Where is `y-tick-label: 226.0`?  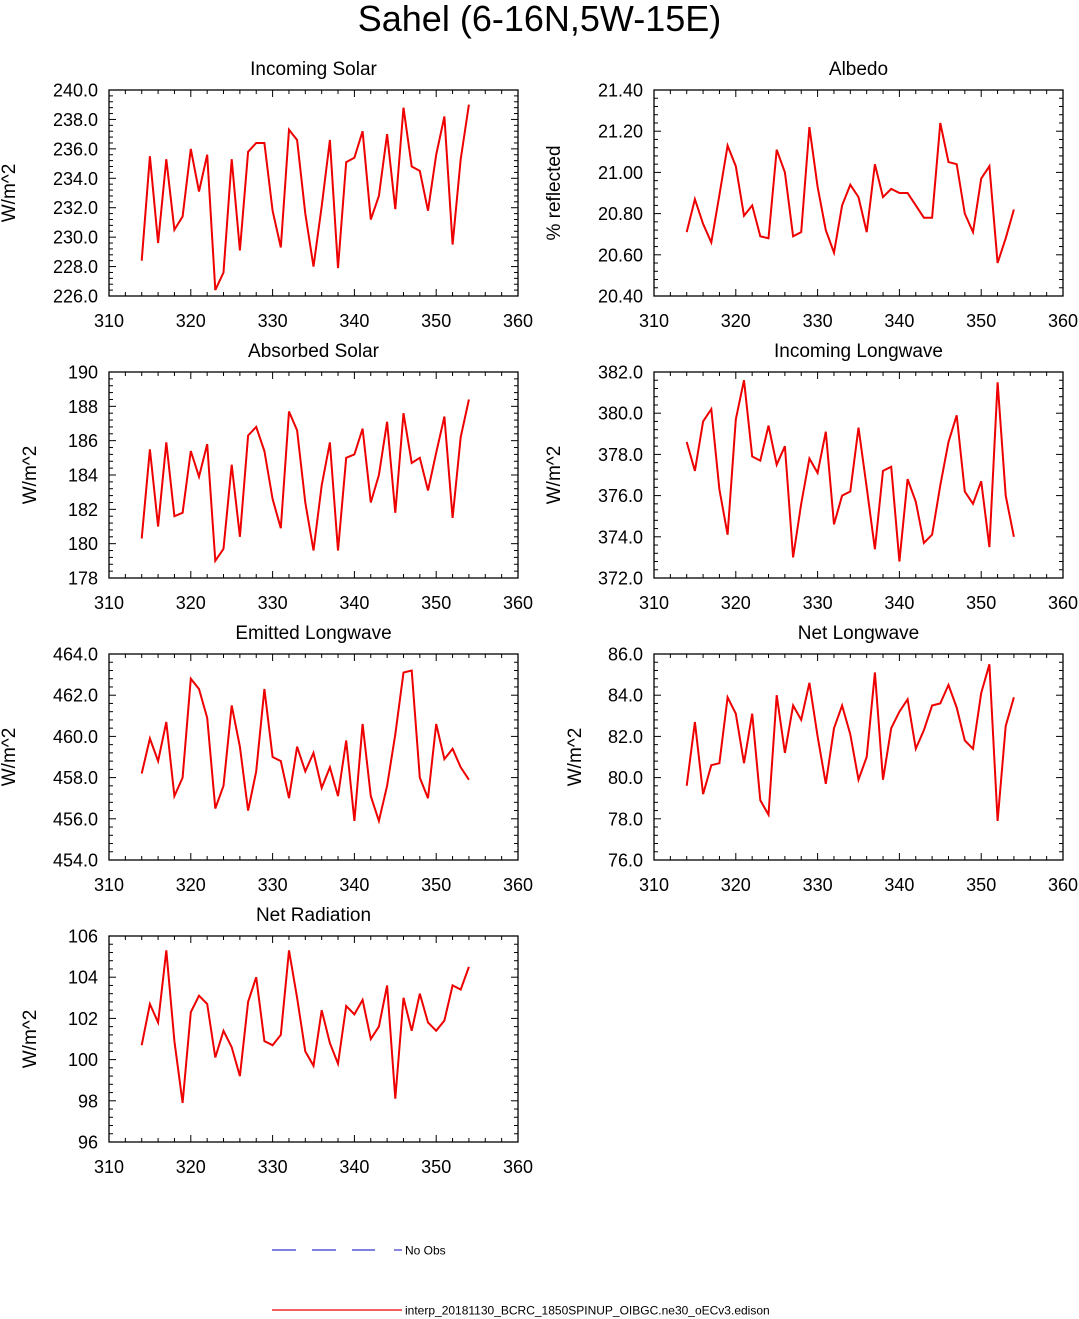 y-tick-label: 226.0 is located at coordinates (75, 297).